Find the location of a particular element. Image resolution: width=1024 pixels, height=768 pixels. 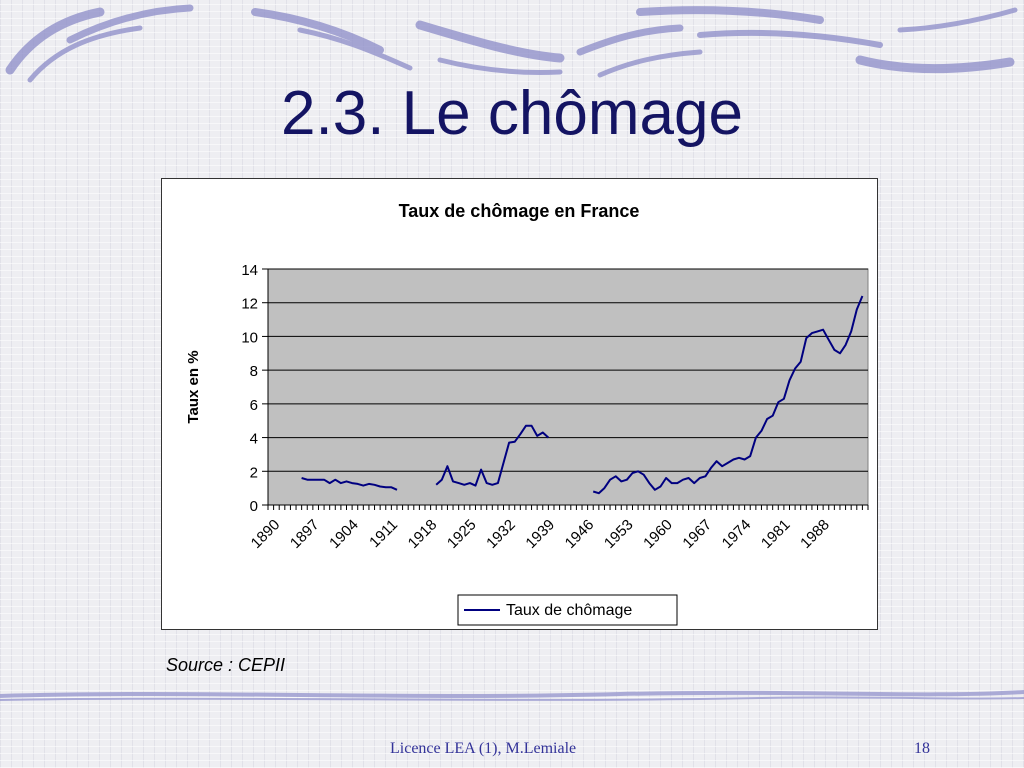

source-note: Source : CEPII is located at coordinates (226, 665).